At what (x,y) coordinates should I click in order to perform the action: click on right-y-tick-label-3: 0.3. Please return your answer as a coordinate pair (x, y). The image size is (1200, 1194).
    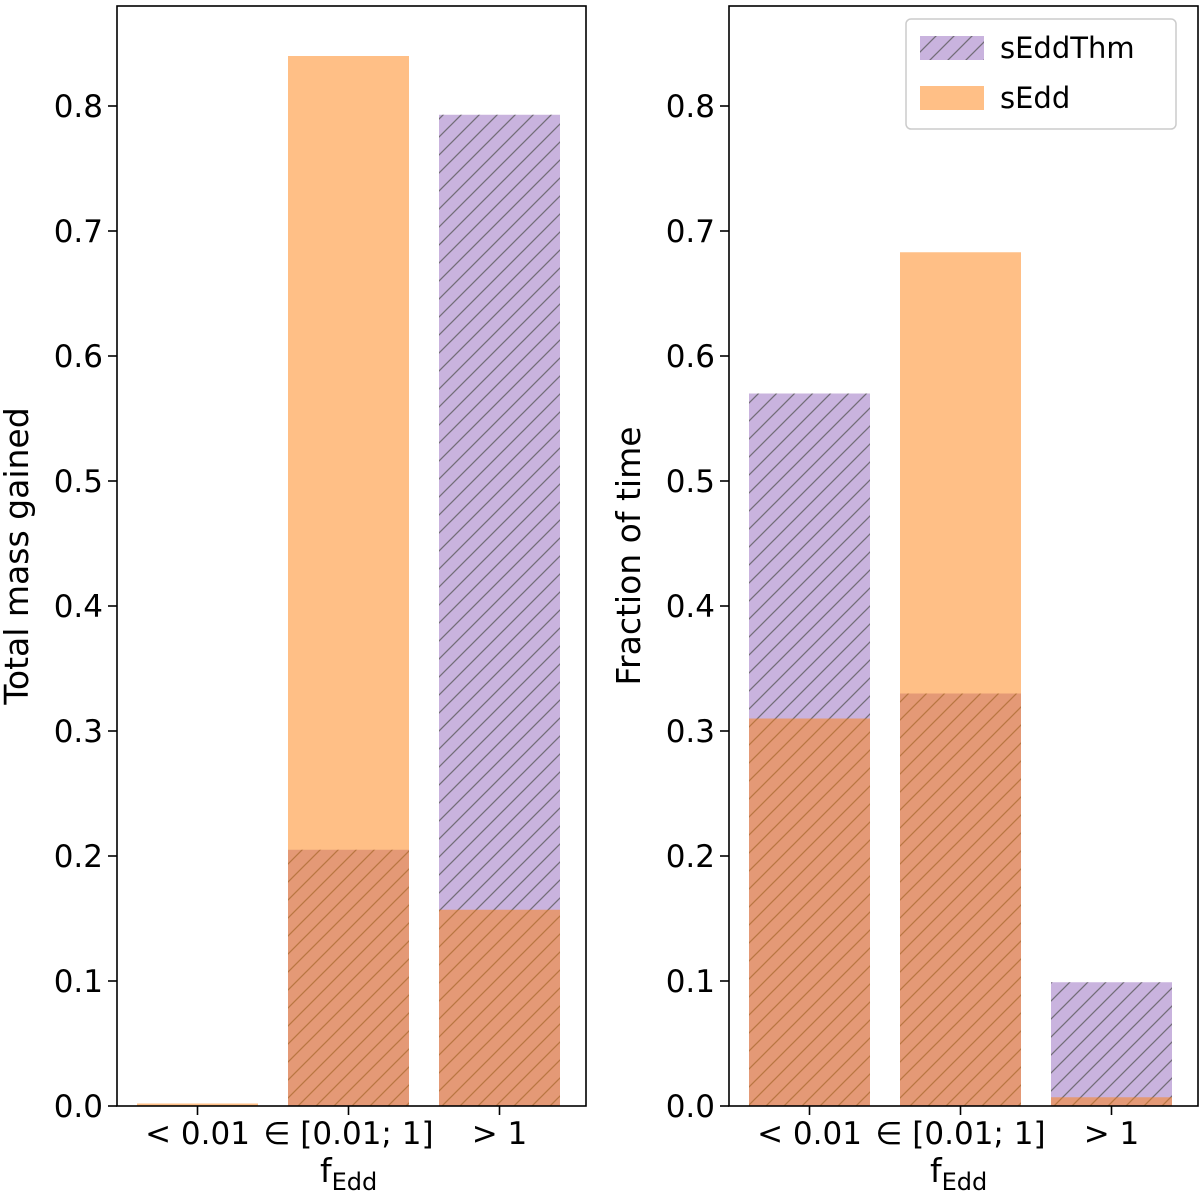
    Looking at the image, I should click on (690, 732).